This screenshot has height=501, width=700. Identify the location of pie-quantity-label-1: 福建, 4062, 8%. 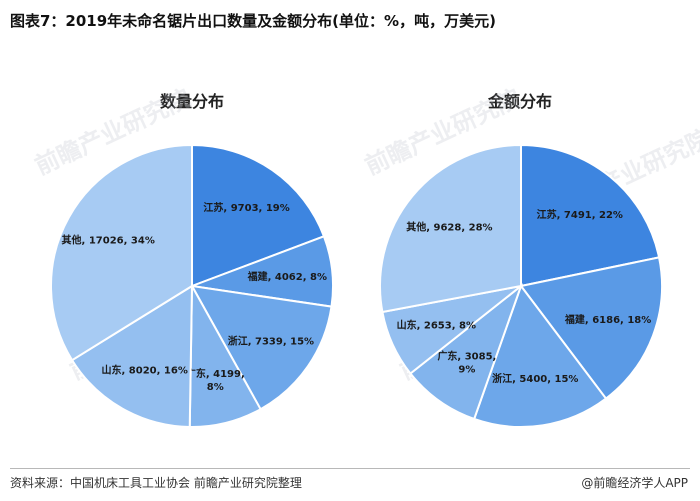
(287, 276).